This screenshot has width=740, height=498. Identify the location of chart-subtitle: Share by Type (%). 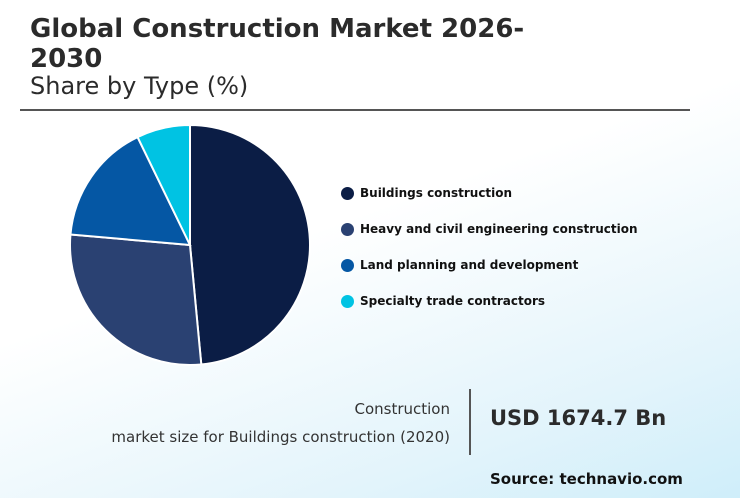
(139, 86).